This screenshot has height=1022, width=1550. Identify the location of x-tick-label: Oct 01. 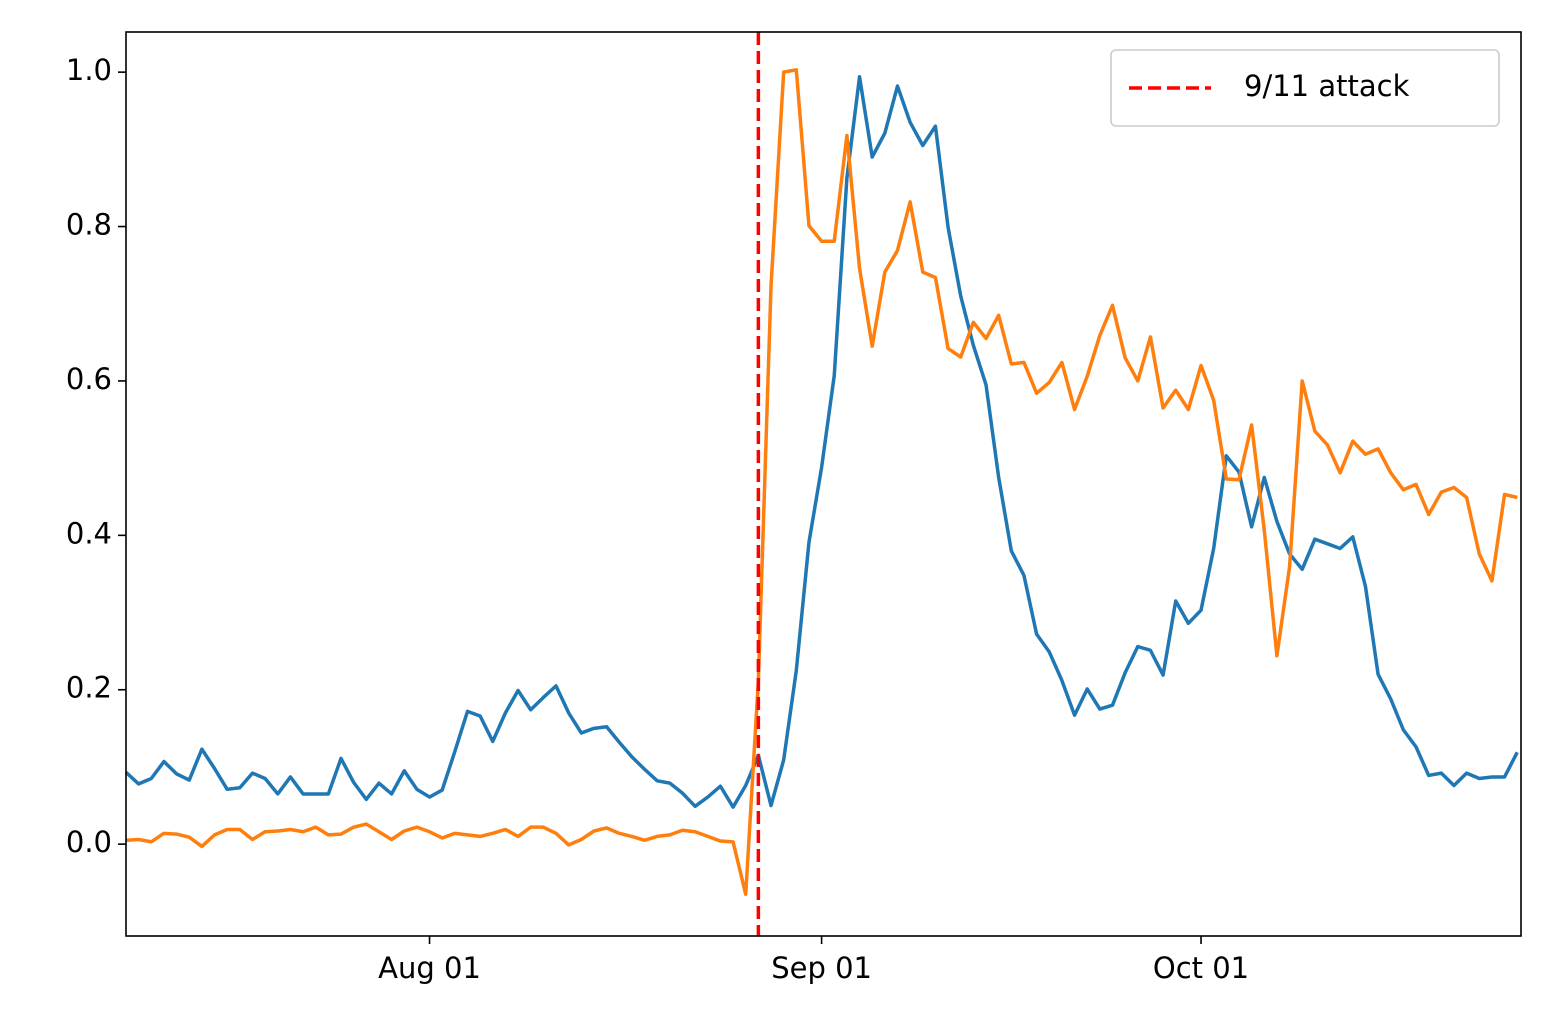
(1201, 968).